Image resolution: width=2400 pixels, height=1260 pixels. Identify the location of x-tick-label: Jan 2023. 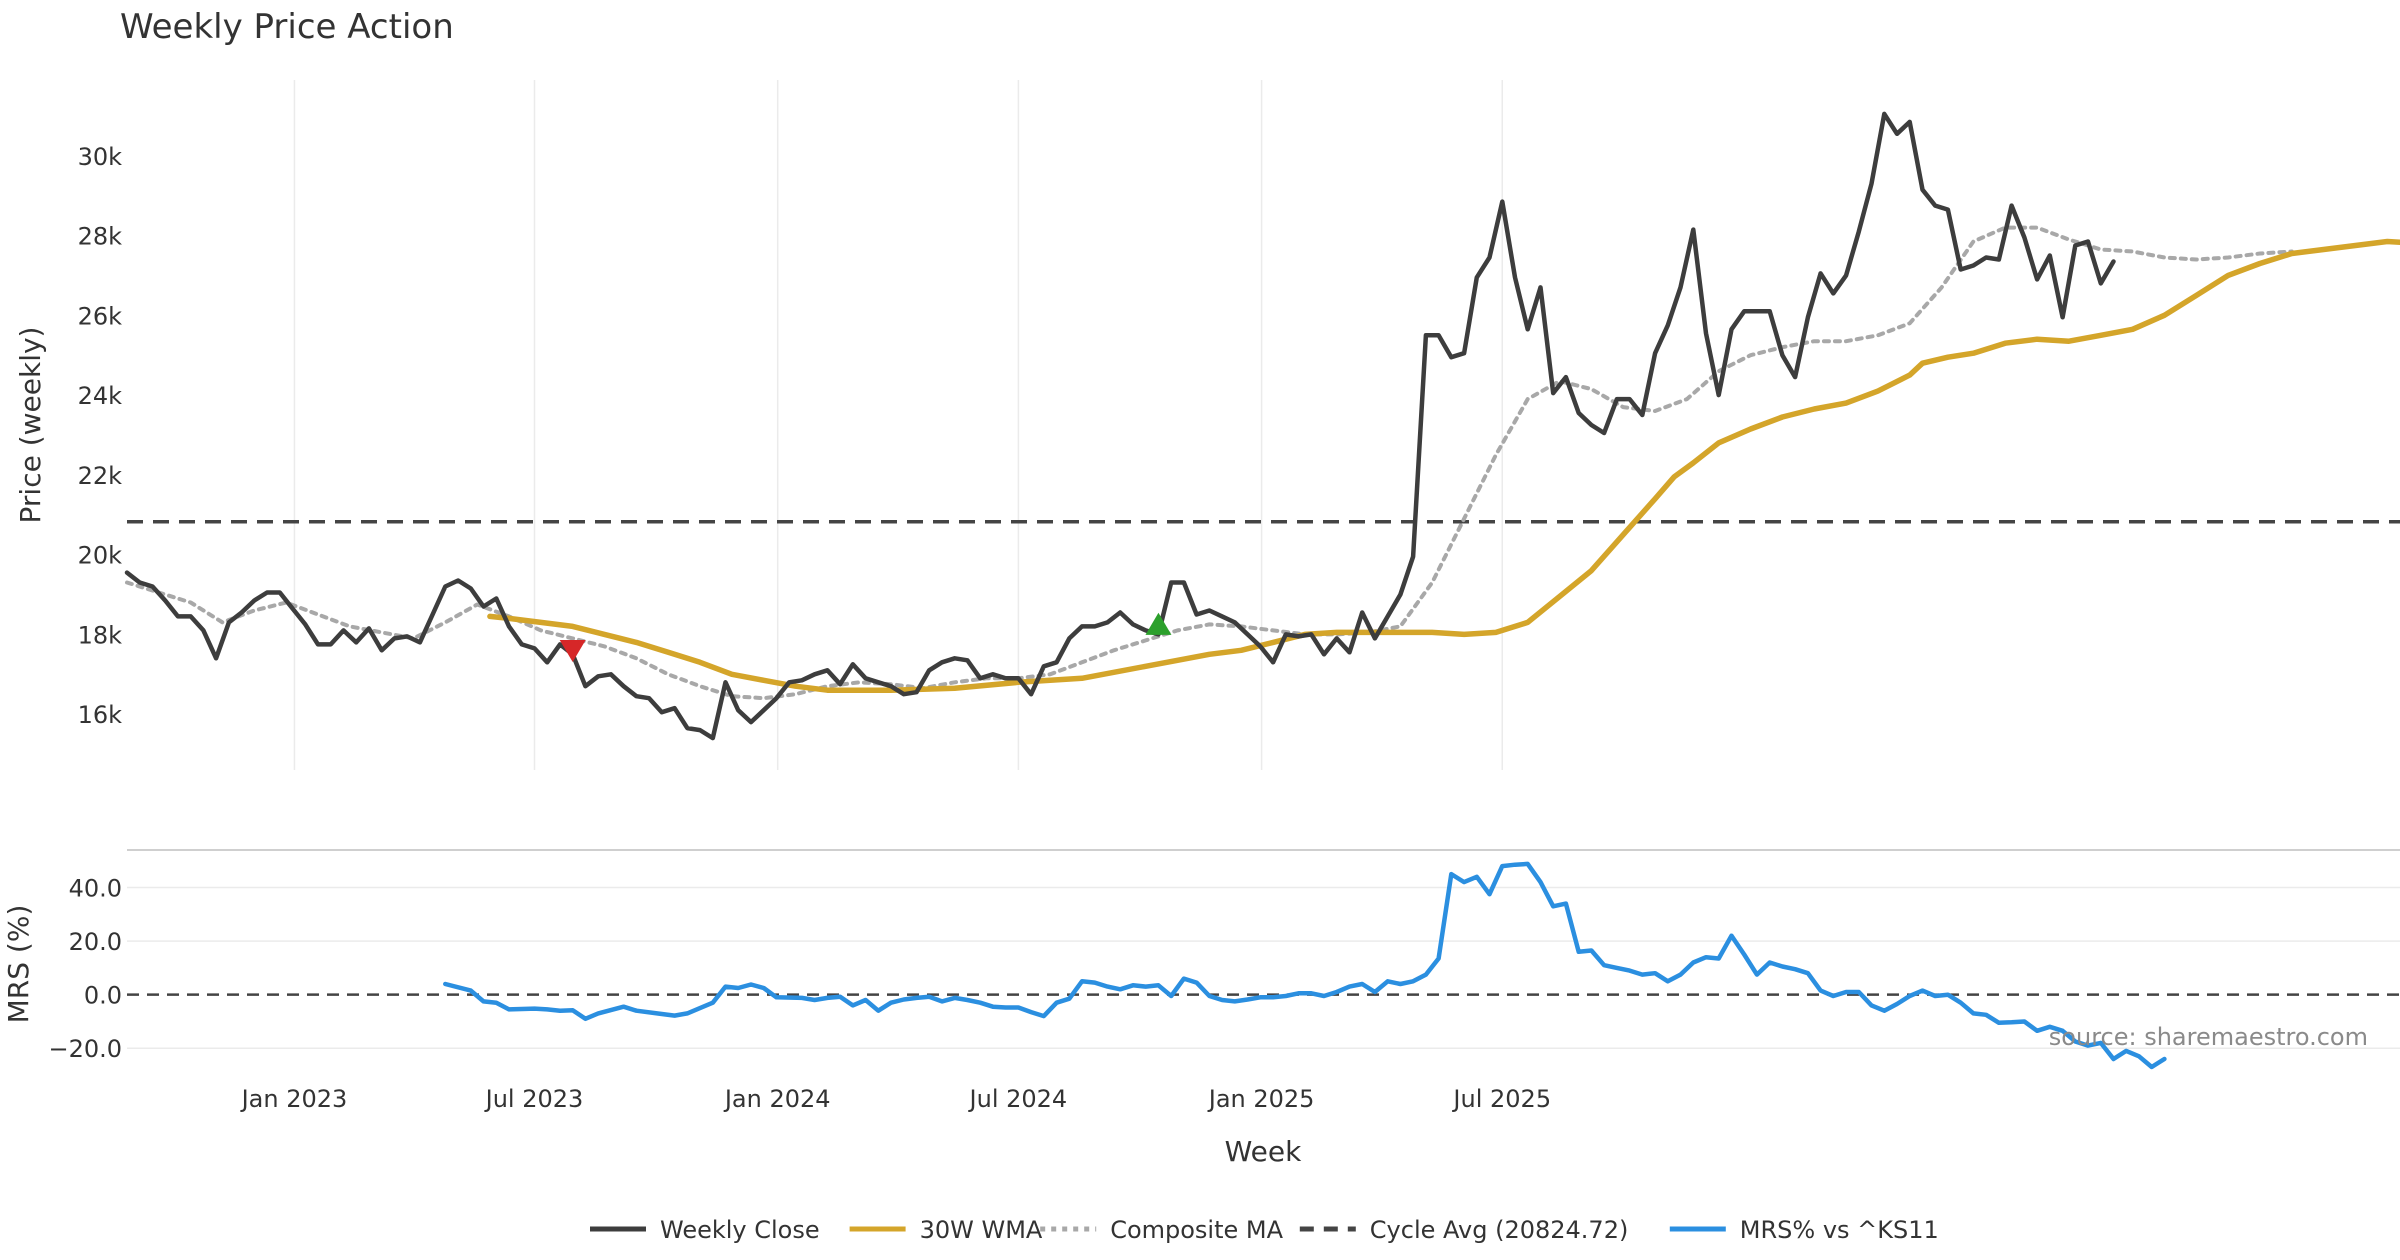
(294, 1099).